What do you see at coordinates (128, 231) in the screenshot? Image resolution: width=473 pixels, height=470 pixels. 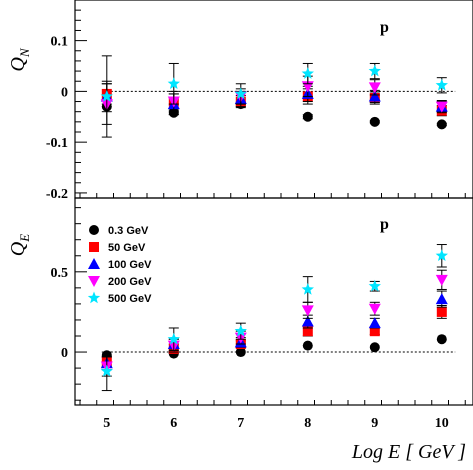 I see `legend-label: 0.3 GeV` at bounding box center [128, 231].